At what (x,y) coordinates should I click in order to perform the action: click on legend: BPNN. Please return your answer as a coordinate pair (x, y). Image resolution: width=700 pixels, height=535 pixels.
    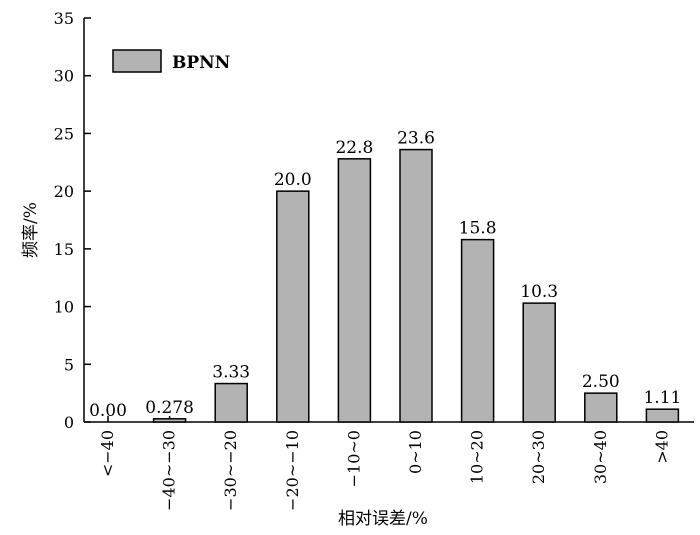
    Looking at the image, I should click on (171, 61).